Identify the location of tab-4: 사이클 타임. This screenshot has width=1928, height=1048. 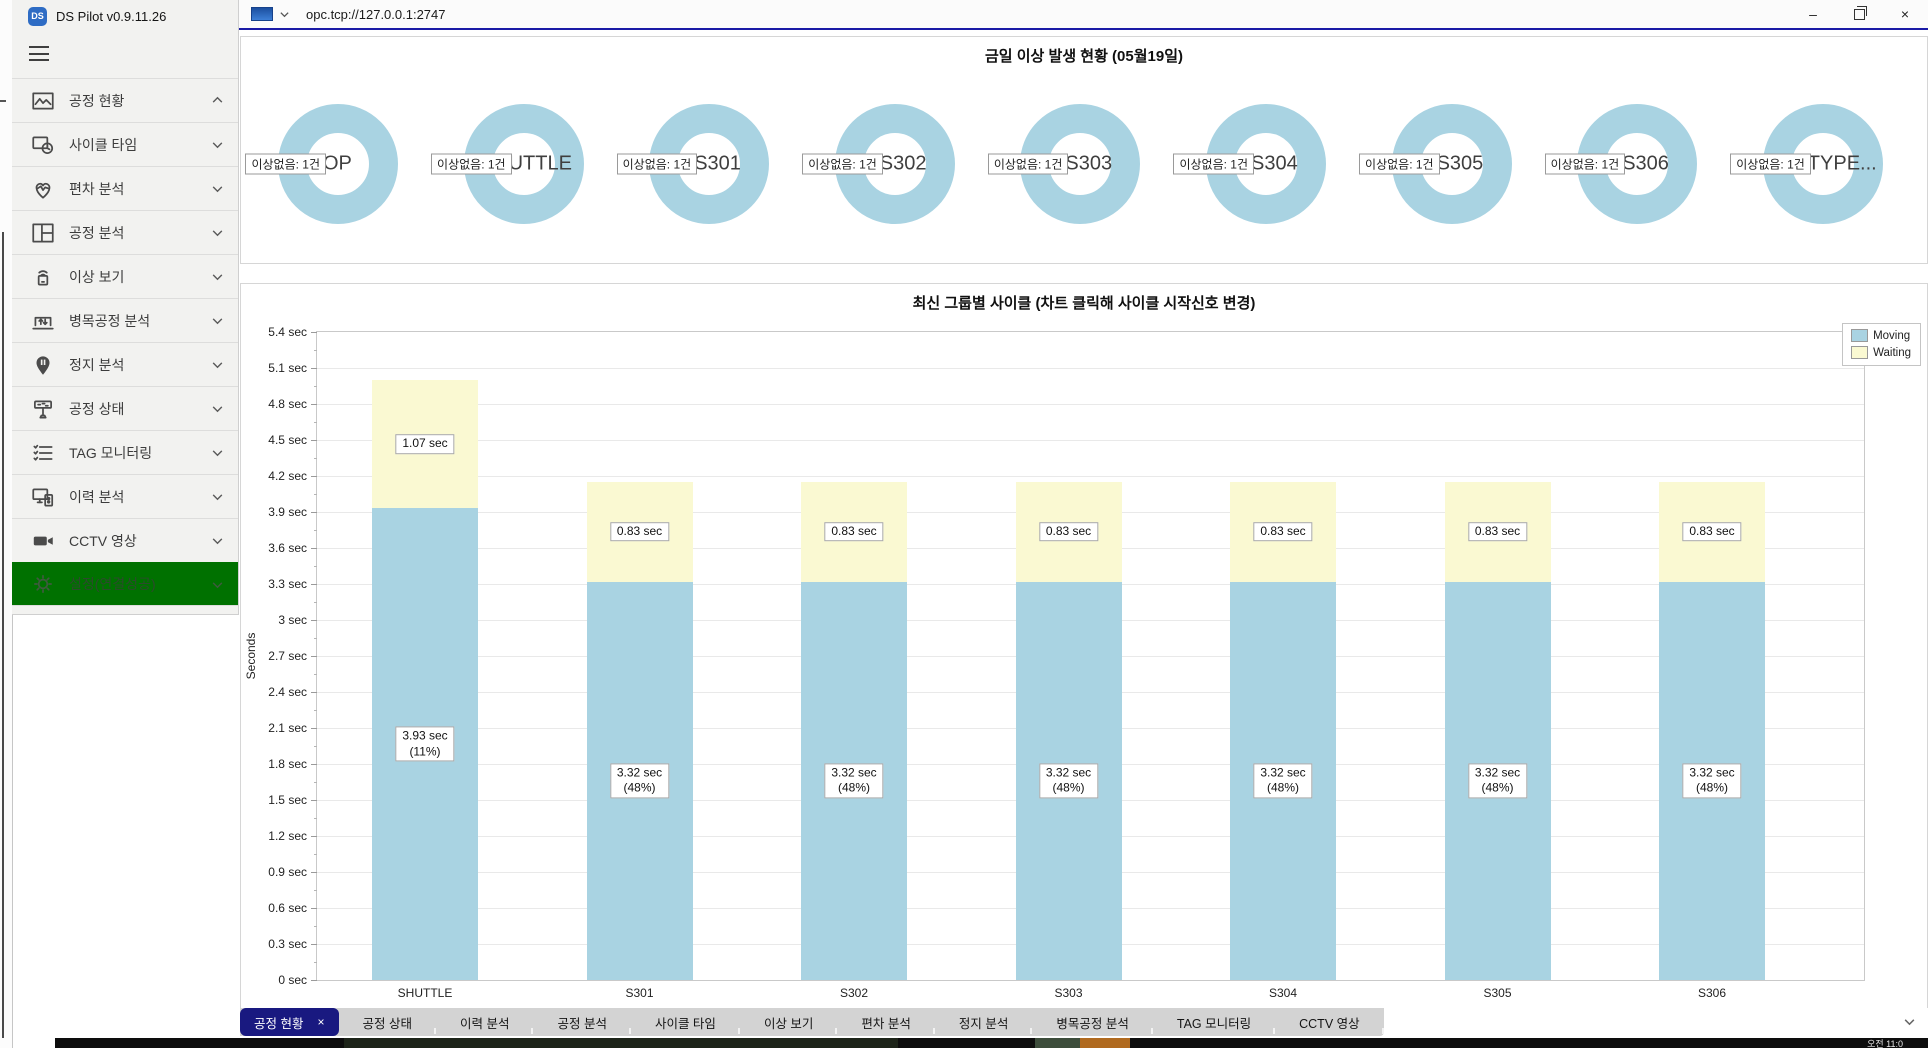
(685, 1022).